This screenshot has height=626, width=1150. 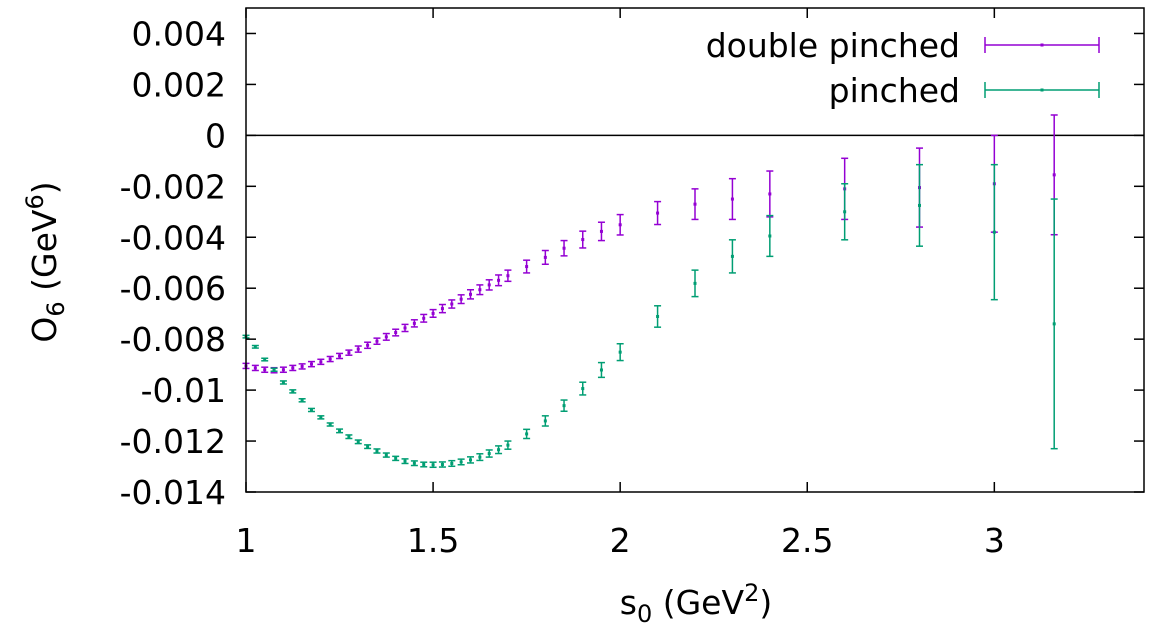 What do you see at coordinates (215, 135) in the screenshot?
I see `y-tick-label: 0` at bounding box center [215, 135].